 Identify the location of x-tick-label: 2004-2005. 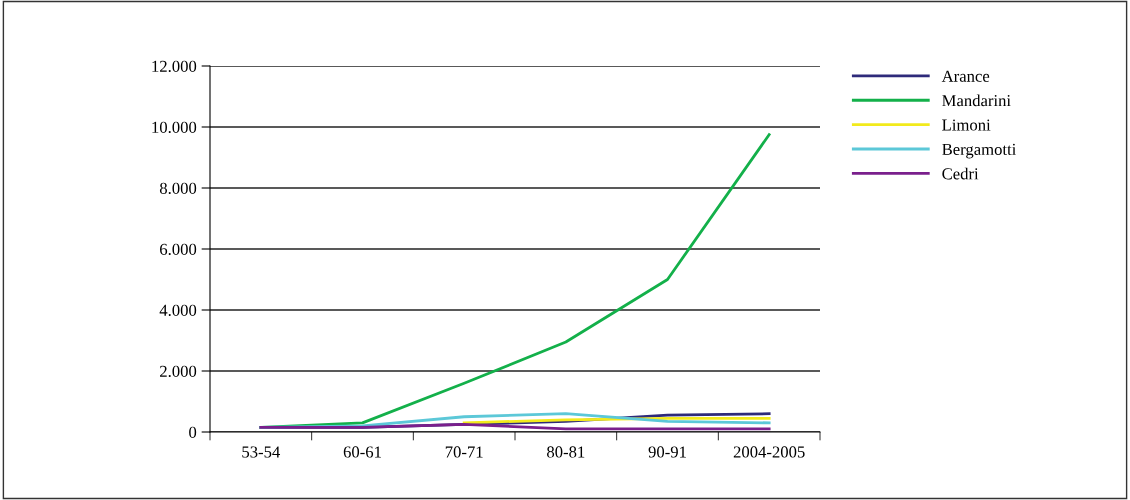
(769, 452).